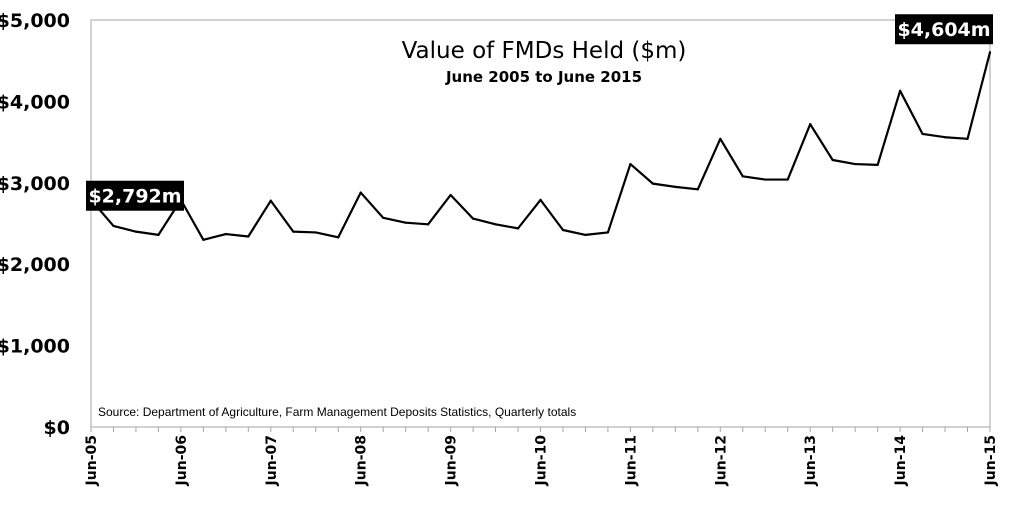 The width and height of the screenshot is (1024, 512). What do you see at coordinates (452, 460) in the screenshot?
I see `x-tick-label: Jun-09` at bounding box center [452, 460].